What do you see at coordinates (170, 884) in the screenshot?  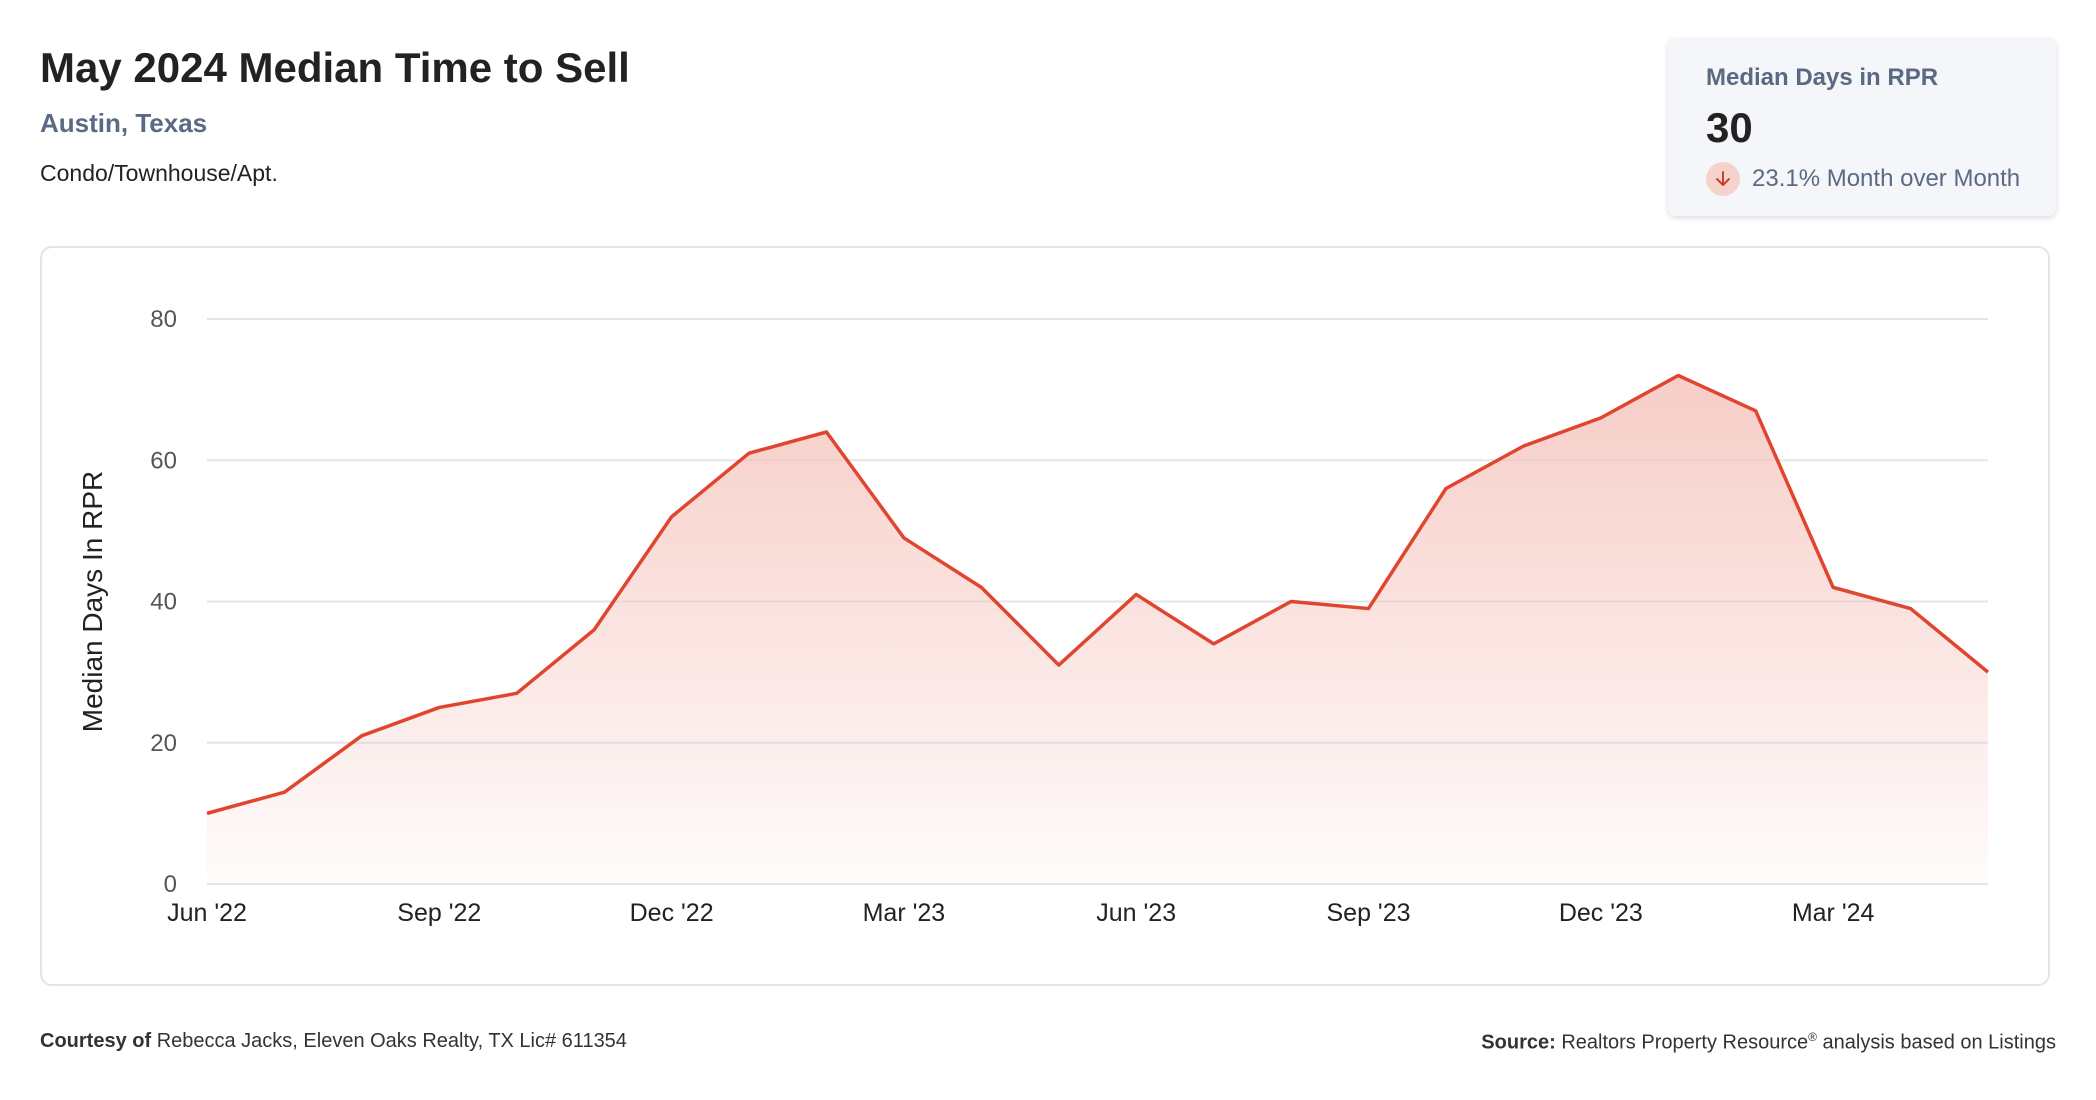 I see `y-tick-label: 0` at bounding box center [170, 884].